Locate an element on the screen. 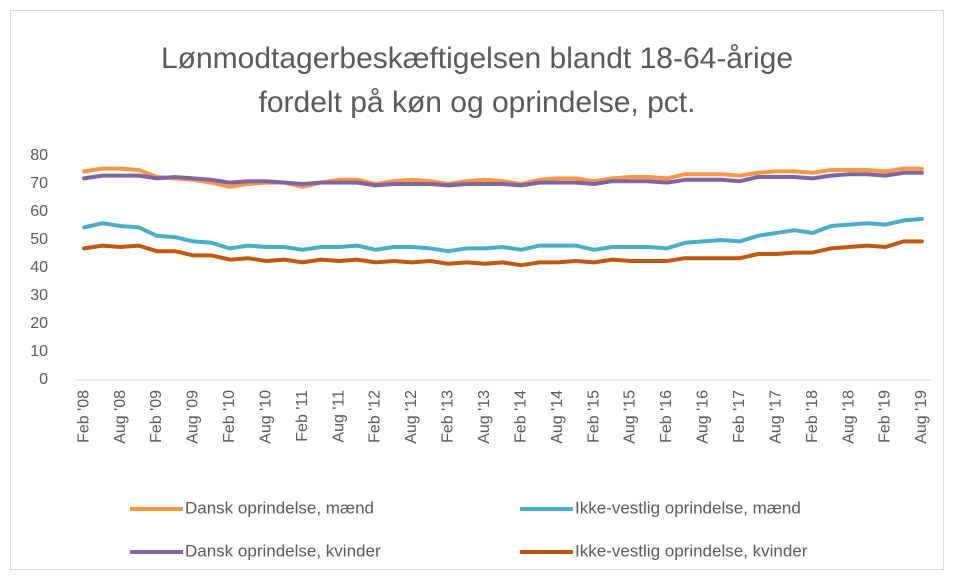 This screenshot has height=580, width=954. x-tick-label: Feb '19 is located at coordinates (885, 416).